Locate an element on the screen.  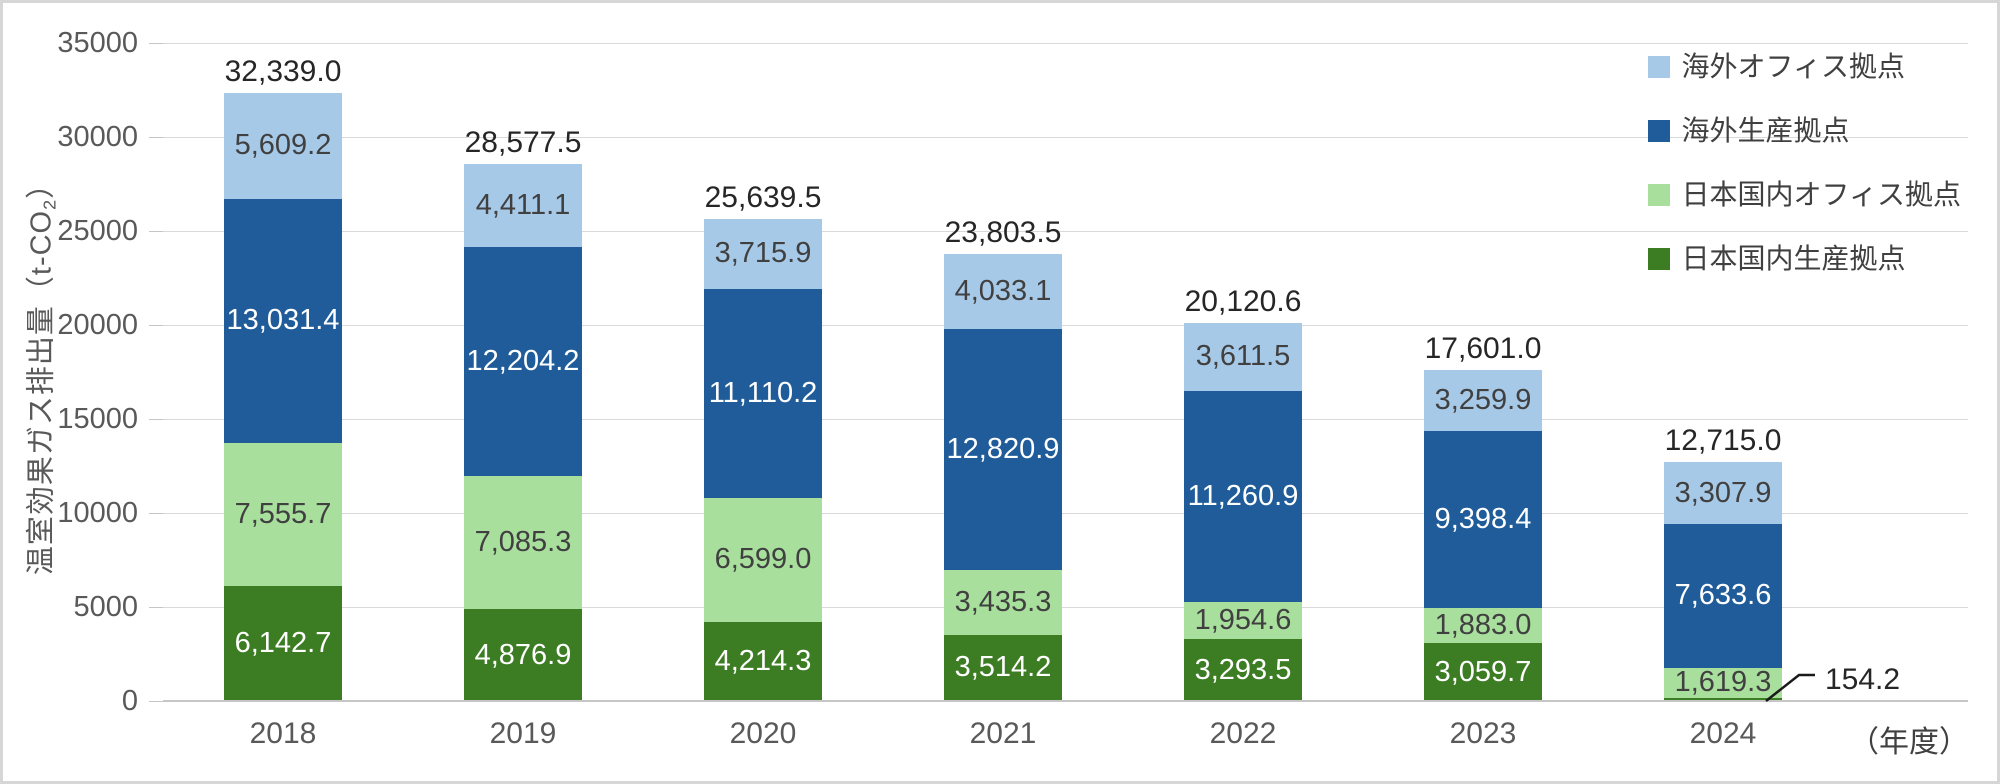
bar-segment-label: 3,611.5 is located at coordinates (1243, 356).